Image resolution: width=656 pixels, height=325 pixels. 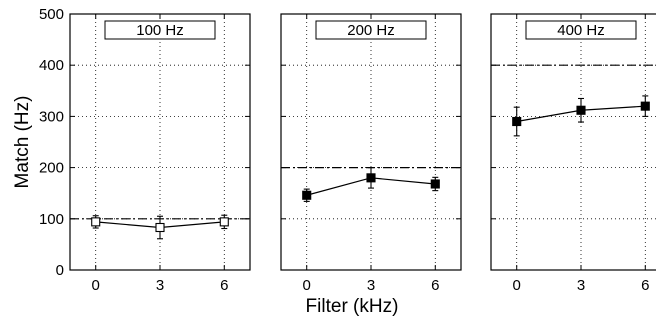 I want to click on y-tick-label: 0, so click(x=60, y=270).